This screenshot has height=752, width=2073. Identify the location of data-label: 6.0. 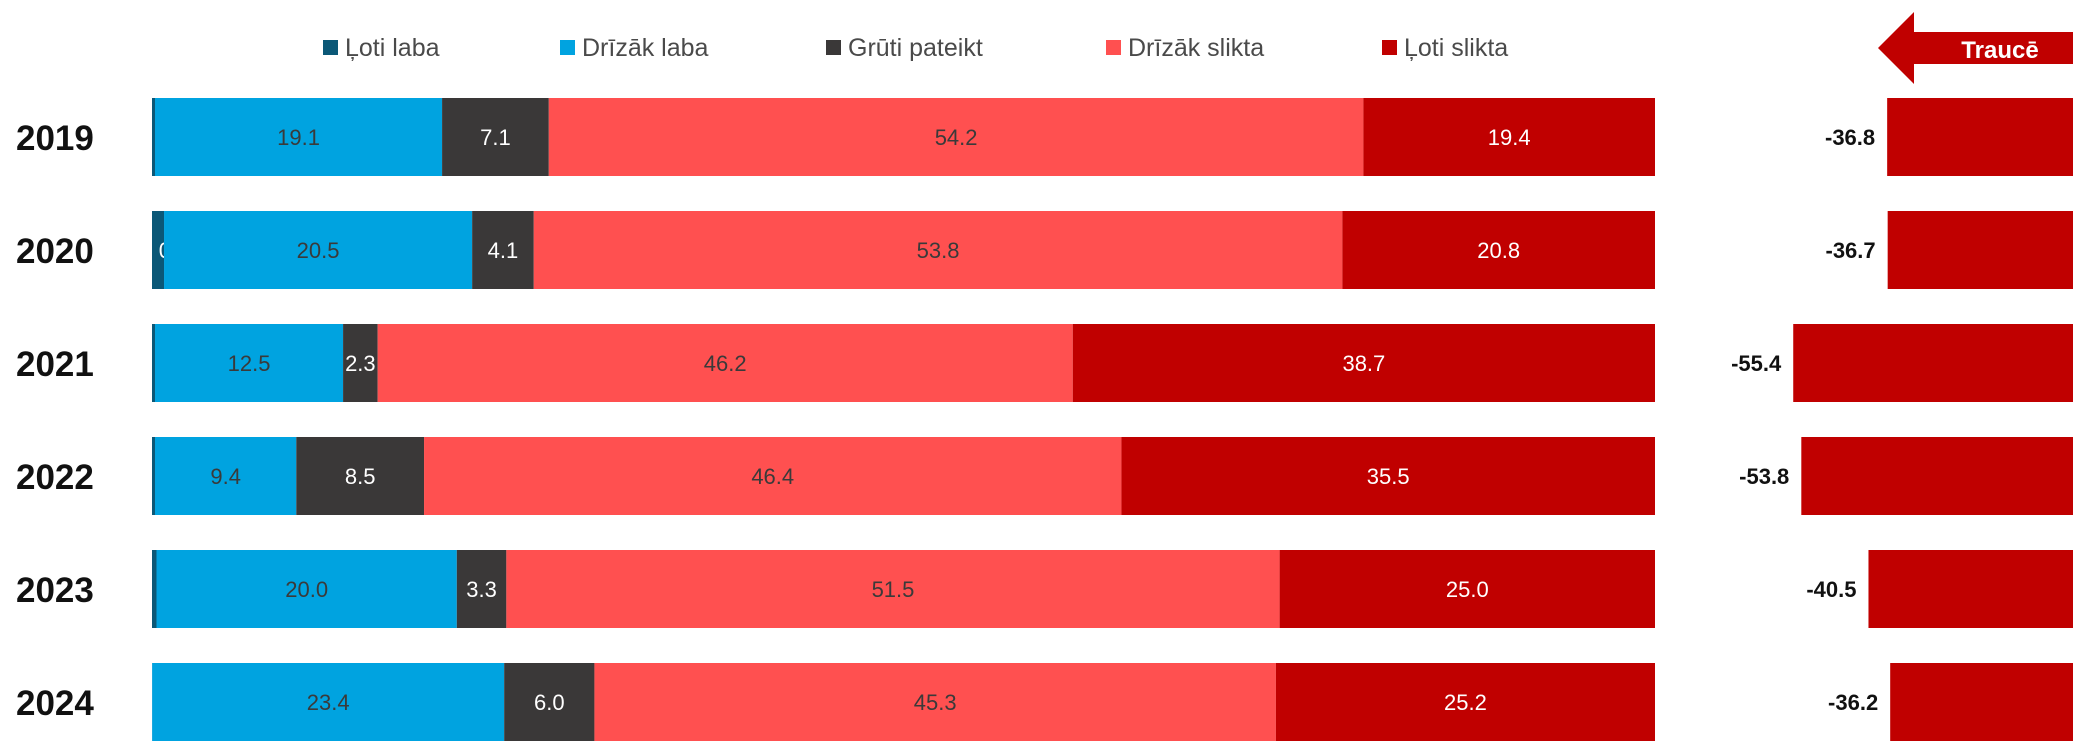
(549, 702).